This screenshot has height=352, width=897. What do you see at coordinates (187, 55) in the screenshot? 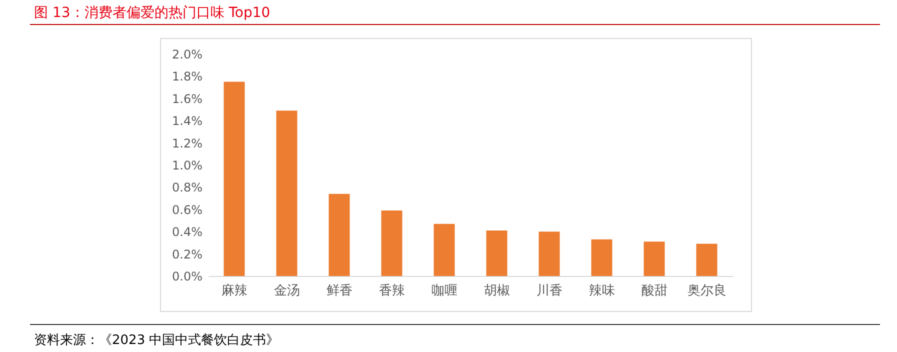
I see `y-tick-label: 2.0%` at bounding box center [187, 55].